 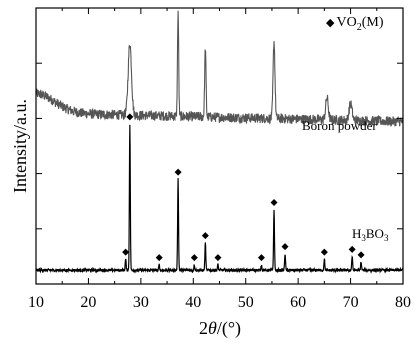 I want to click on series-label-h3bo3: H3BO3, so click(x=370, y=234).